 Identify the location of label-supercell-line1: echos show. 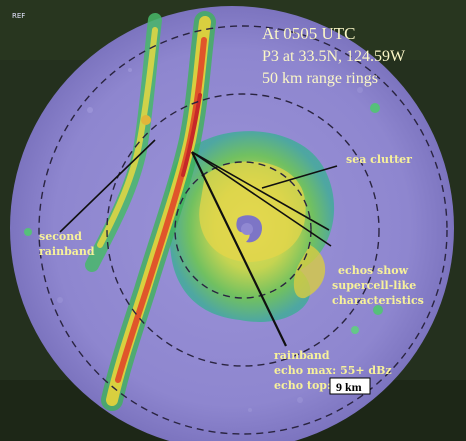
(373, 270).